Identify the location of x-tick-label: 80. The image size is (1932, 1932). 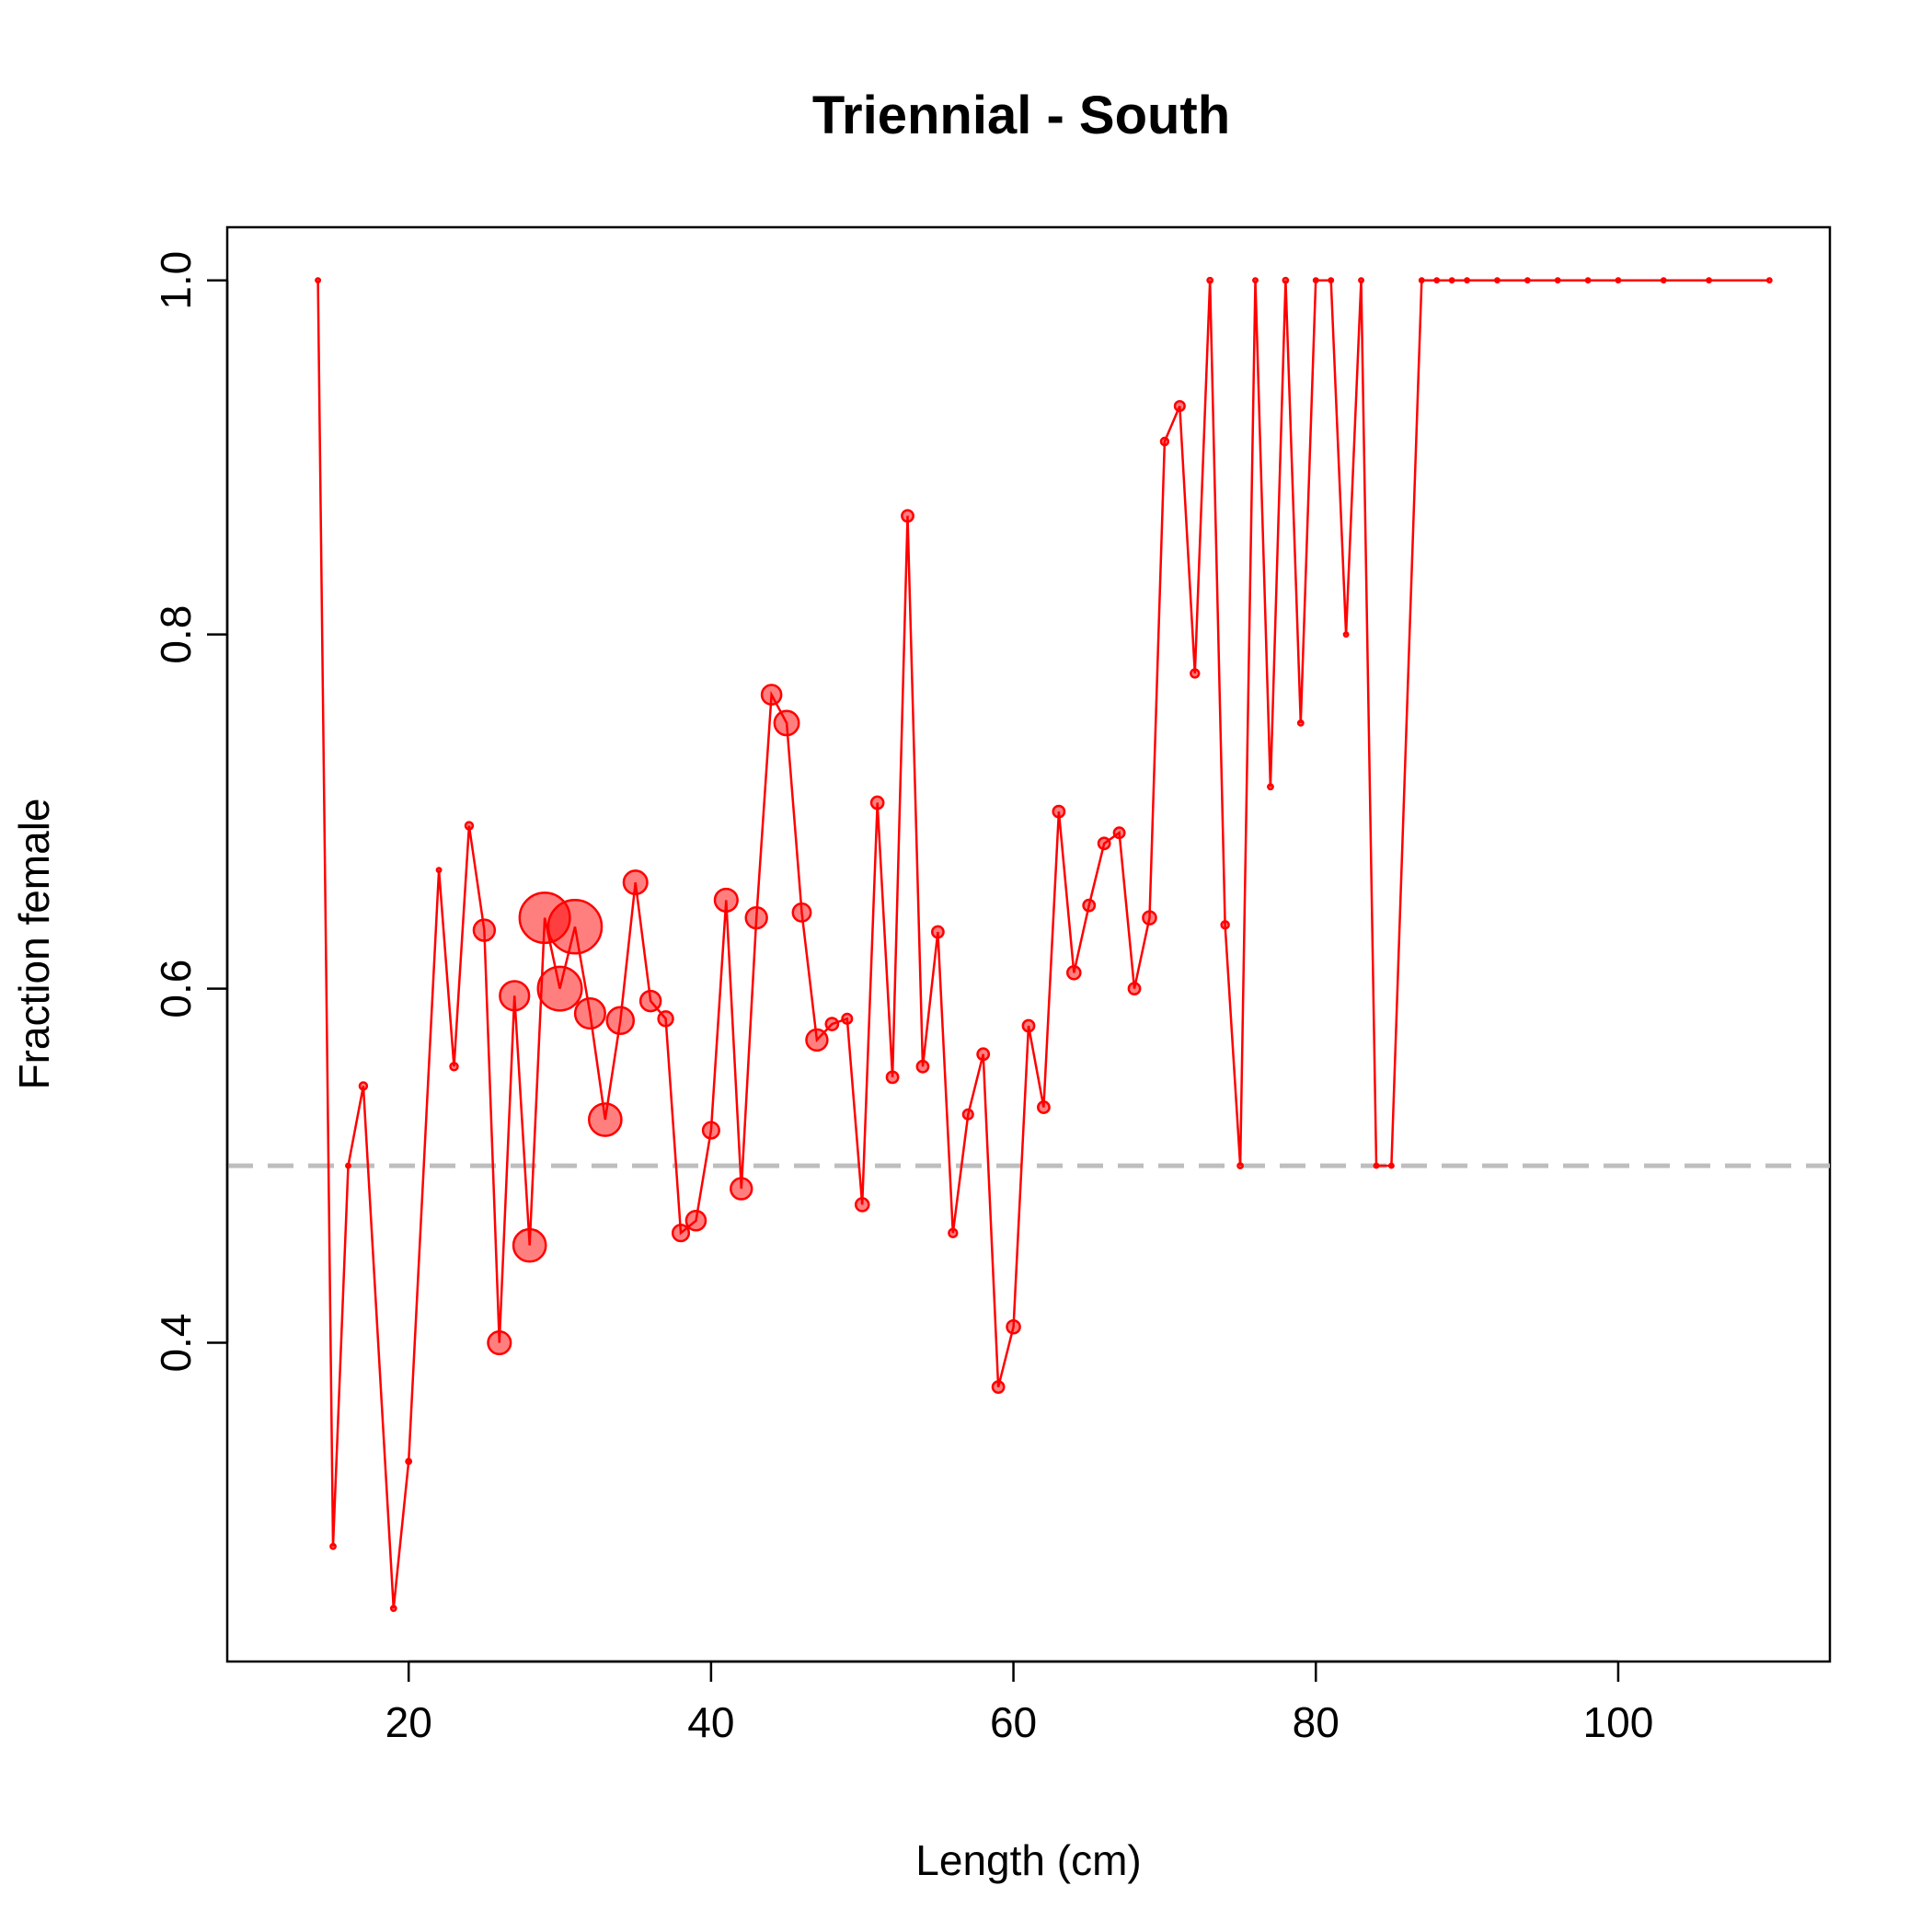
(1316, 1722).